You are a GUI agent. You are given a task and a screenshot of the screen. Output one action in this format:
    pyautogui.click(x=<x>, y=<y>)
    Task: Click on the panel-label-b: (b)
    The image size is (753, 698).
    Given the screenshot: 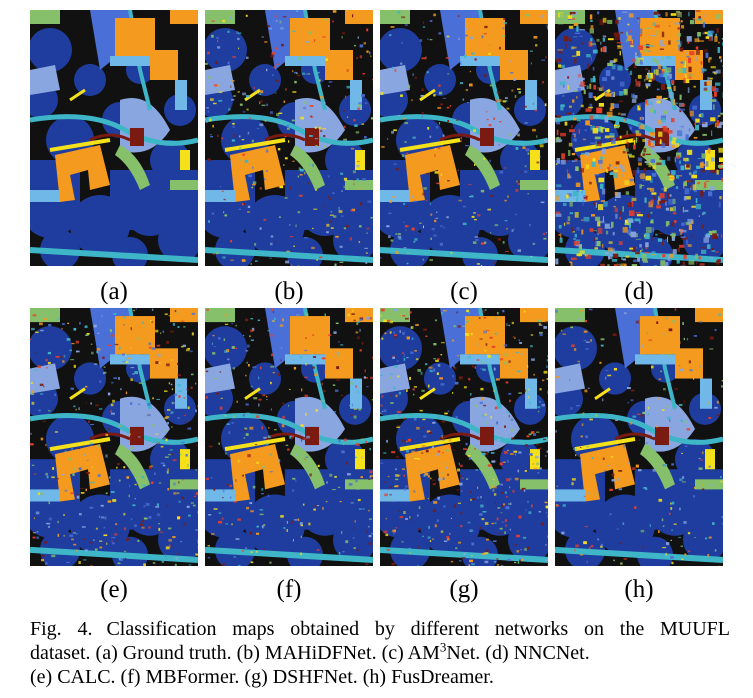 What is the action you would take?
    pyautogui.click(x=289, y=291)
    